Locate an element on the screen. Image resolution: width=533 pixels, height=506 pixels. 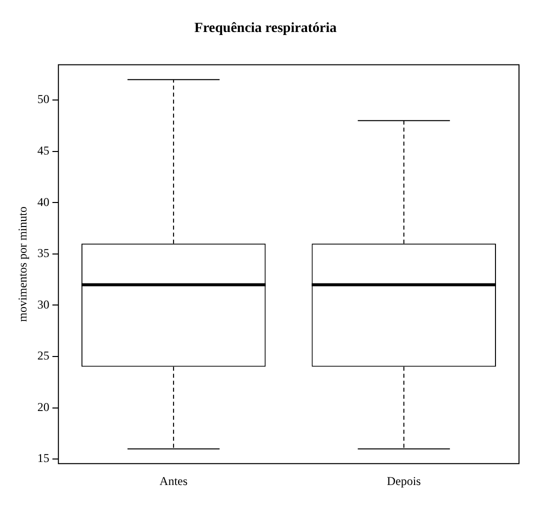
y-tick-label: 35 is located at coordinates (43, 253).